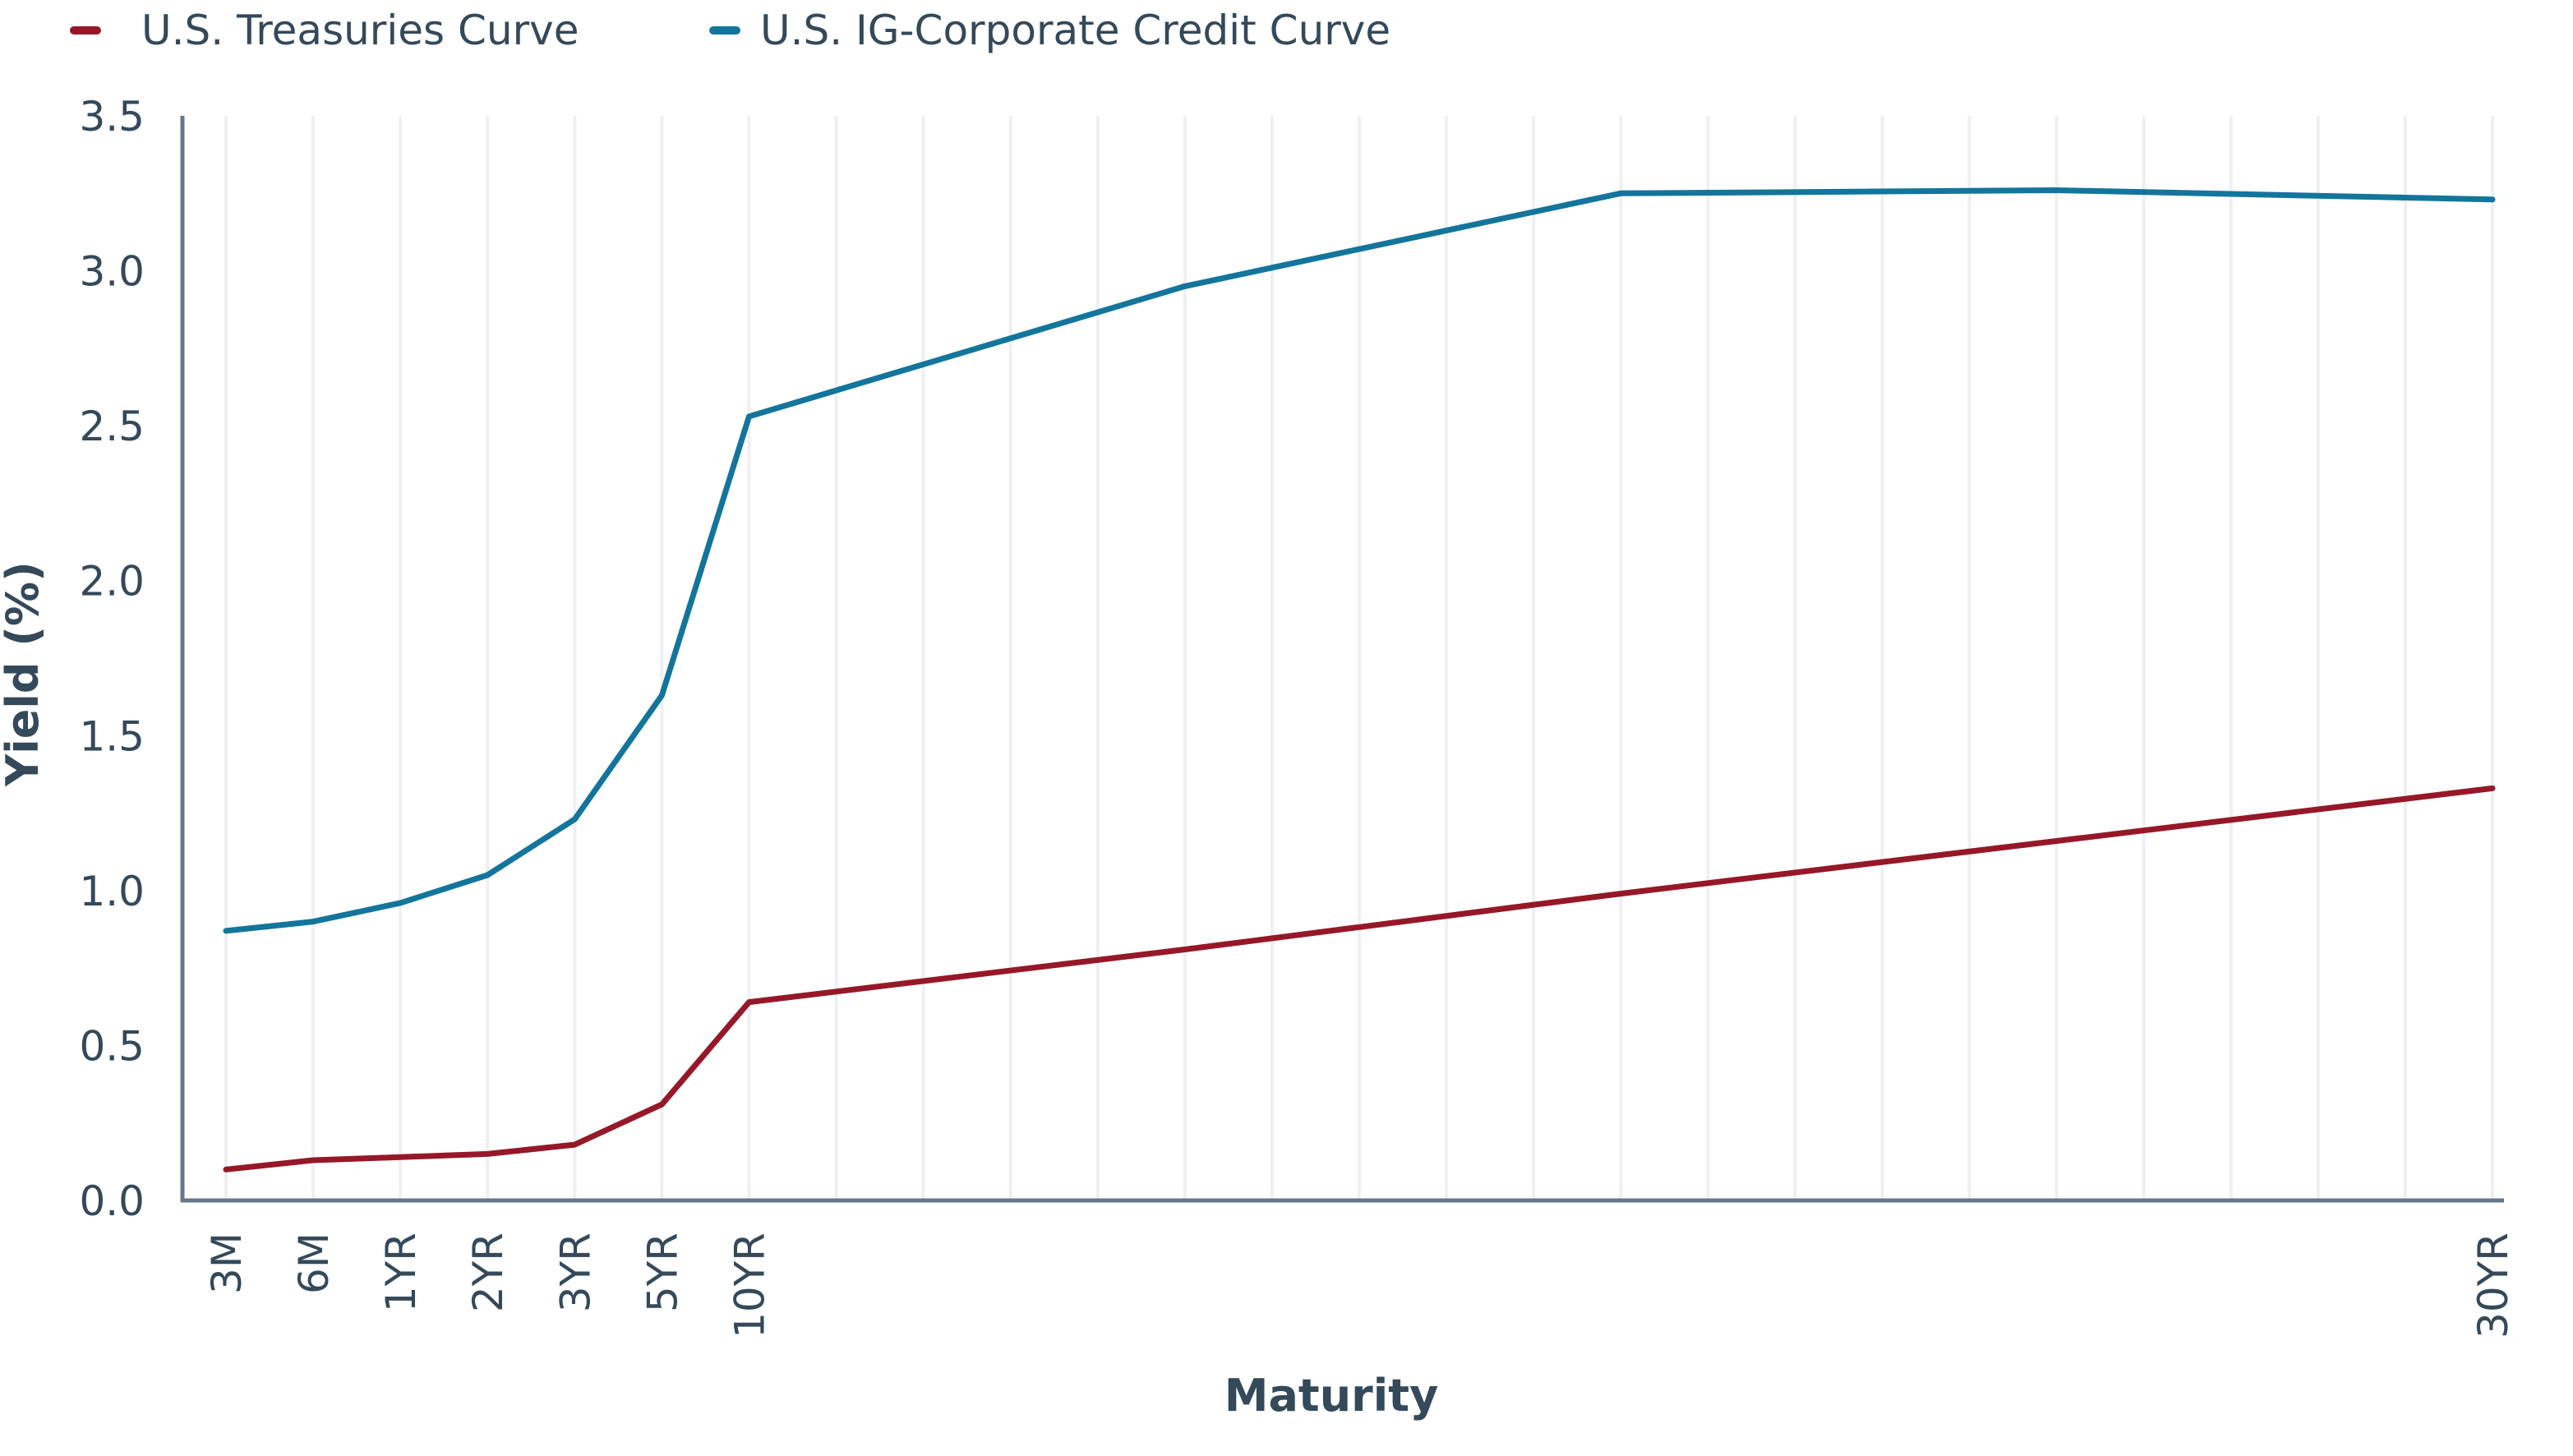 The width and height of the screenshot is (2573, 1456). I want to click on legend-item-ig-corporate: U.S. IG-Corporate Credit Curve, so click(1049, 30).